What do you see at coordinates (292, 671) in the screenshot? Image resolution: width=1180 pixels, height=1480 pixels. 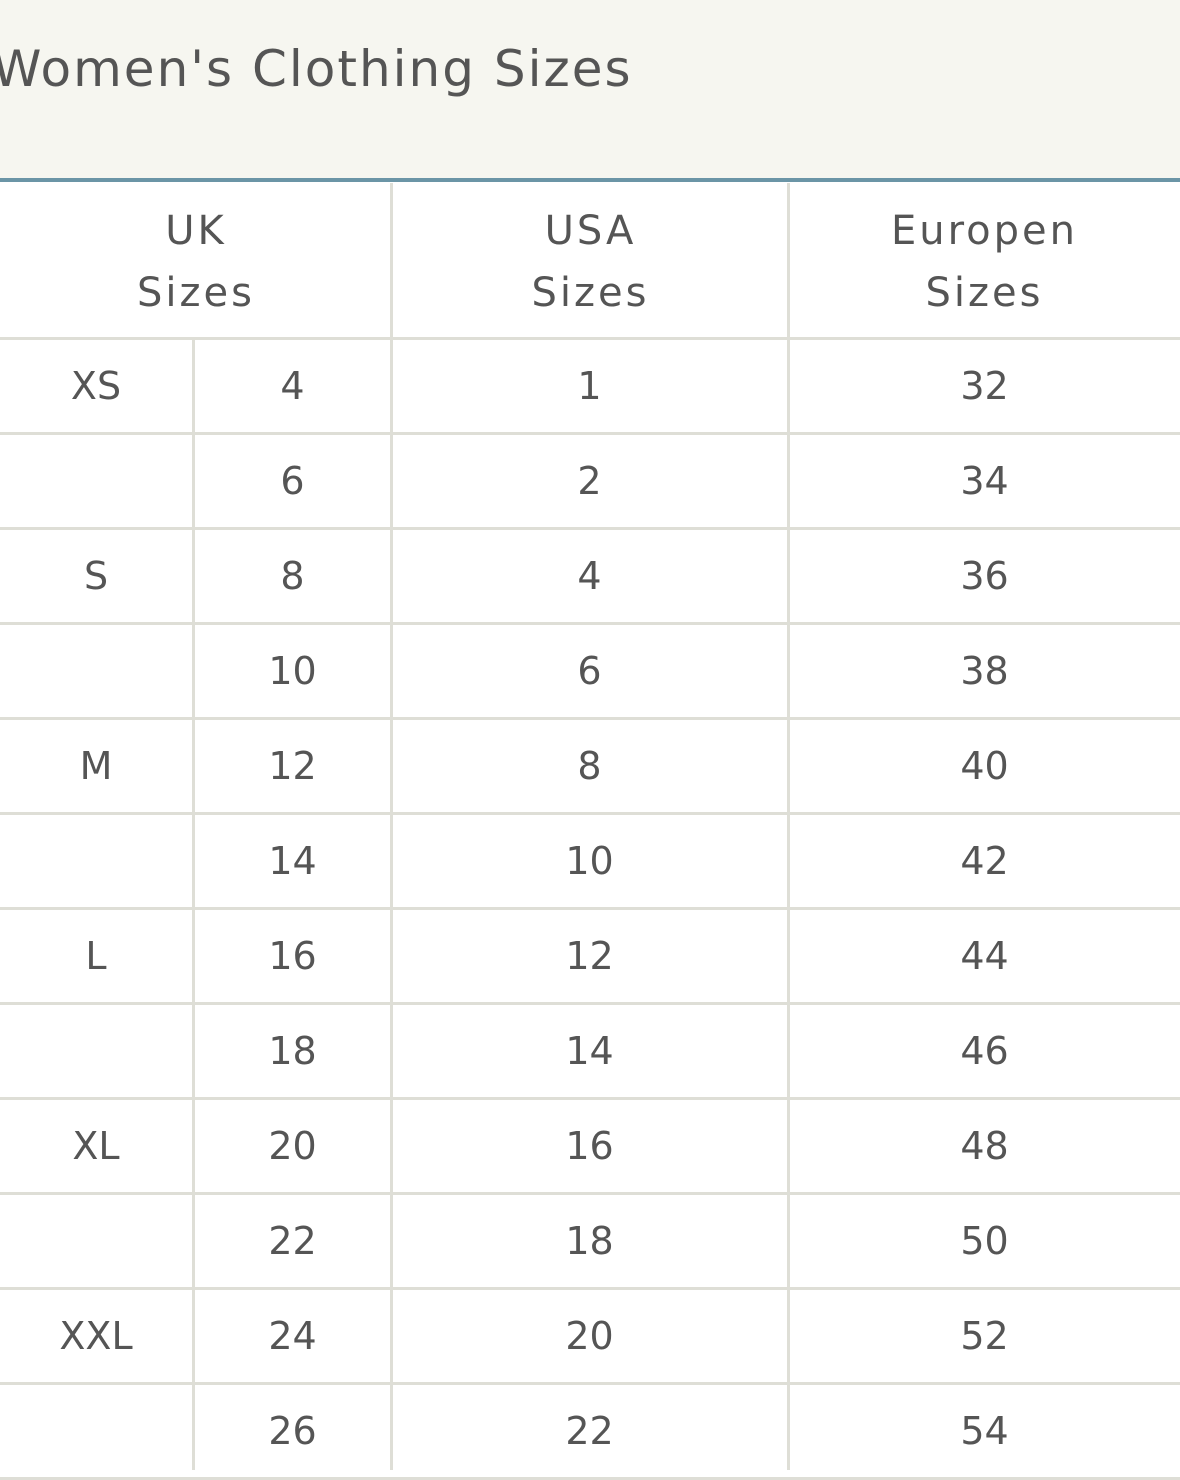 I see `size-uk: 10` at bounding box center [292, 671].